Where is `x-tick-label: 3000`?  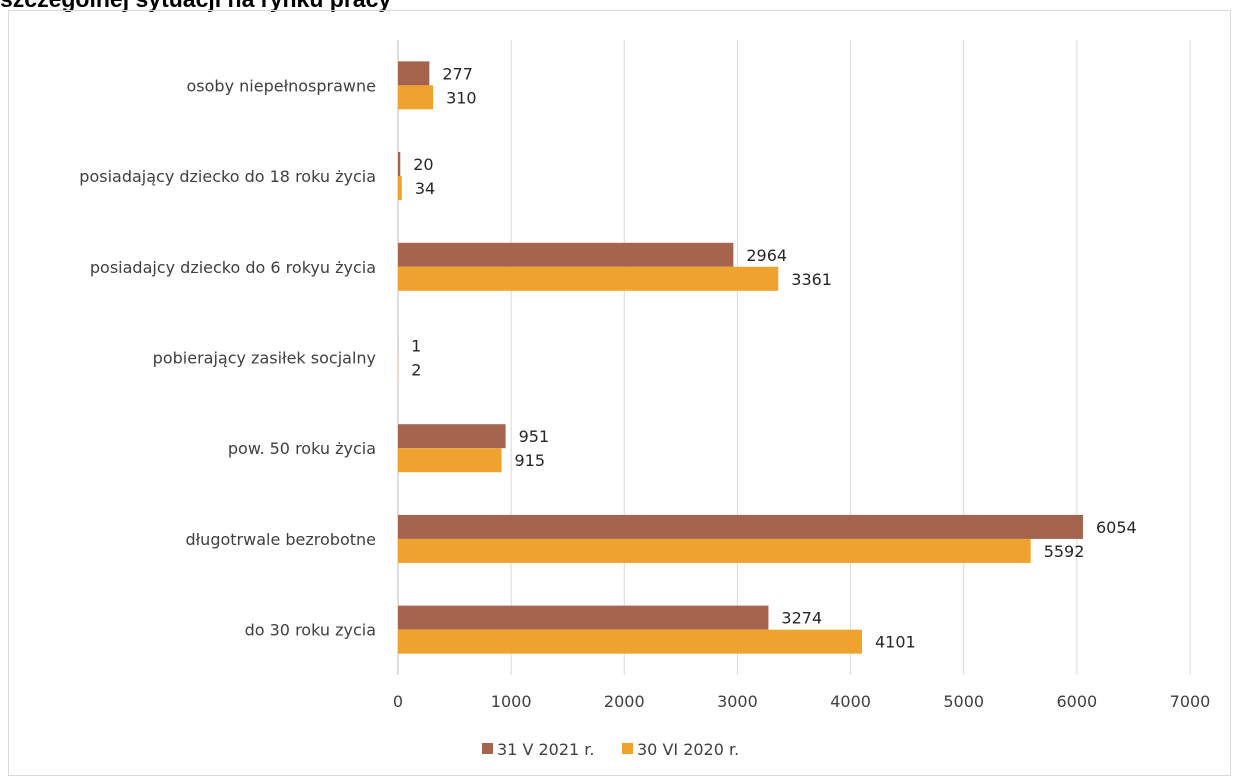 x-tick-label: 3000 is located at coordinates (737, 701).